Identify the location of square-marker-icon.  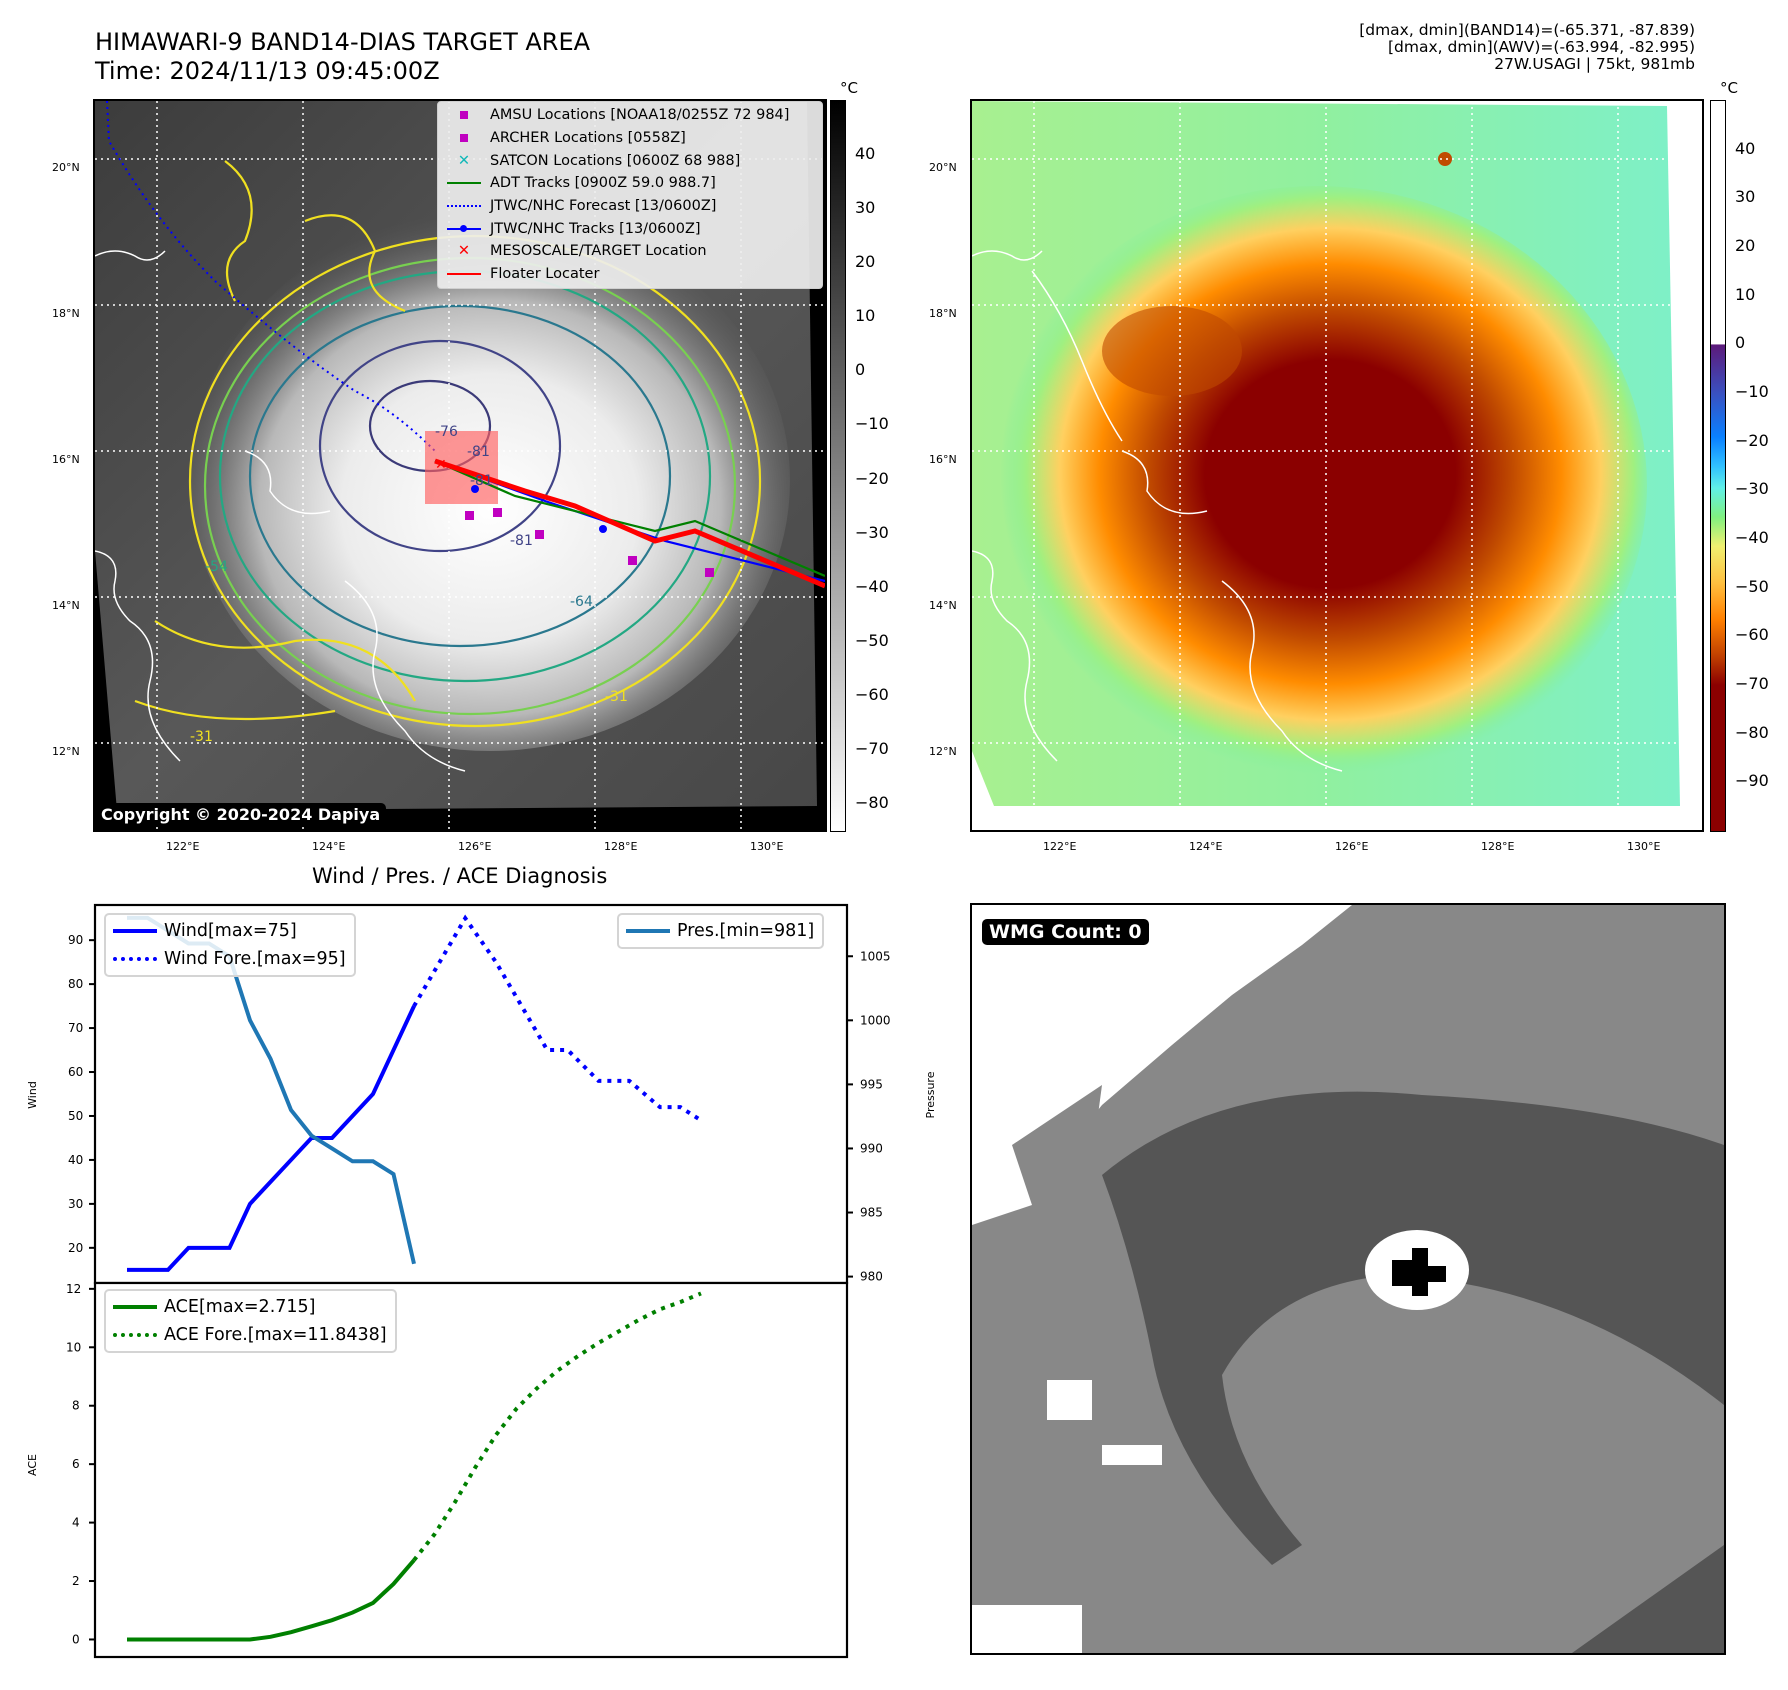
(464, 138).